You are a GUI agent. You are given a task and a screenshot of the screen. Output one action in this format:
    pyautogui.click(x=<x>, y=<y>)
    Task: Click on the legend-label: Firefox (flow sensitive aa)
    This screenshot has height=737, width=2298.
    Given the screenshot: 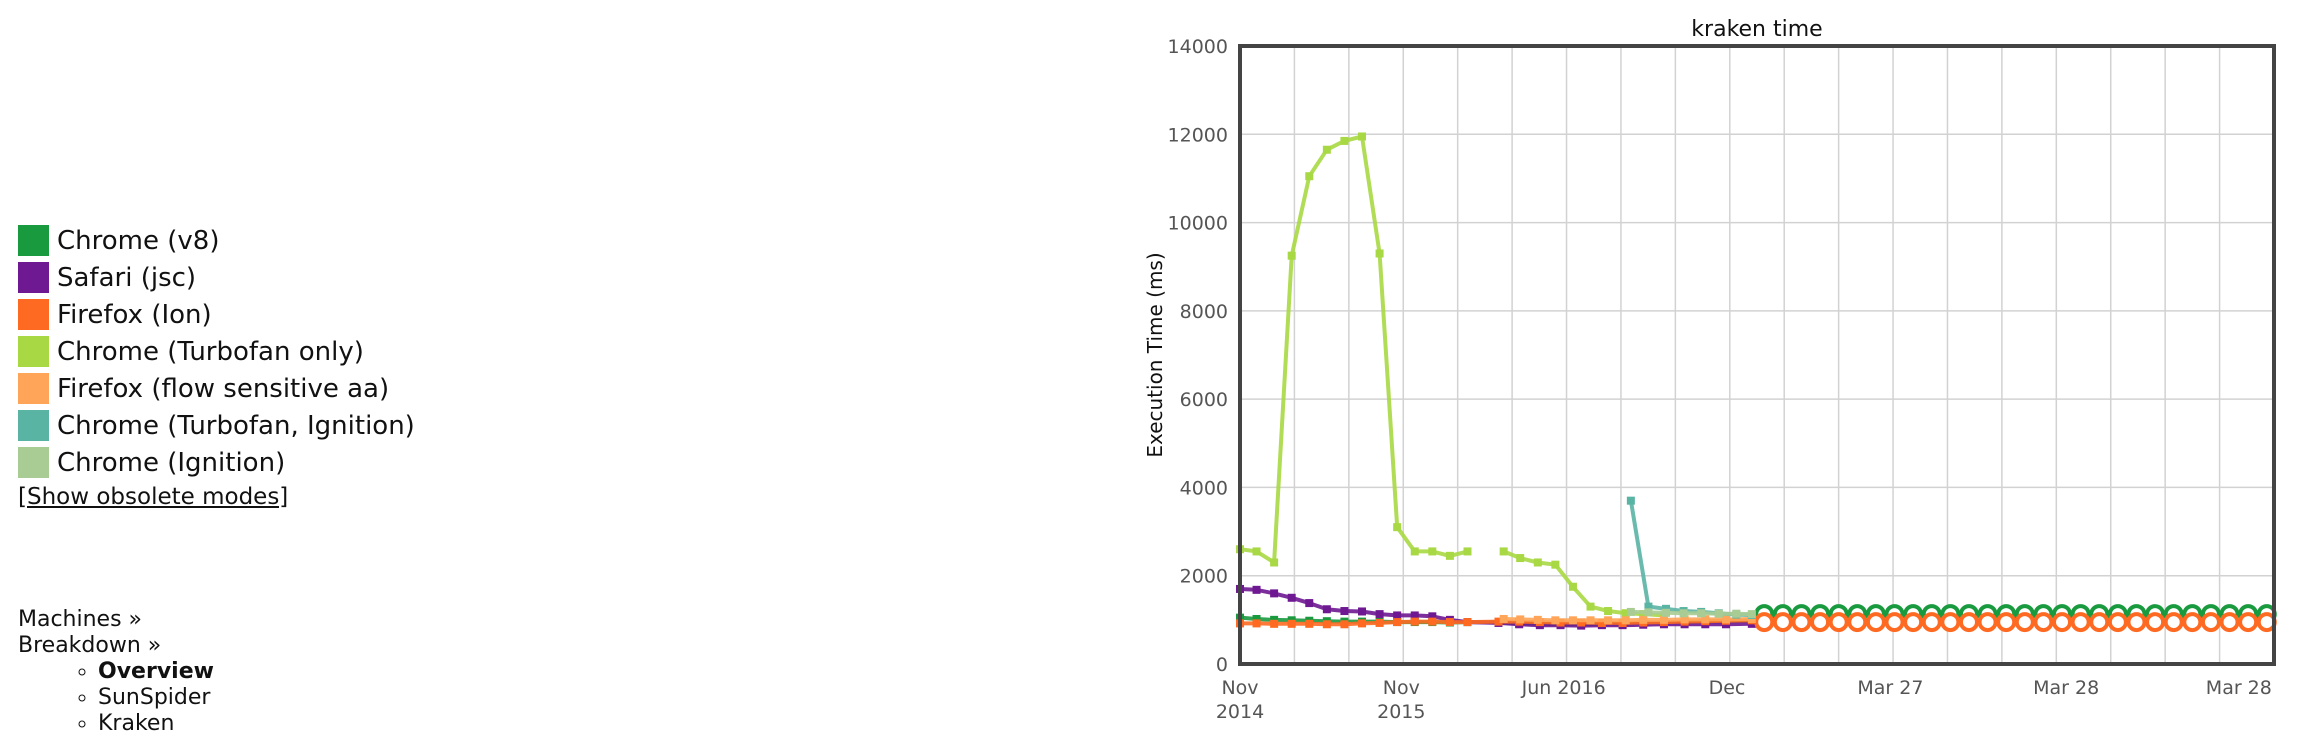 What is the action you would take?
    pyautogui.click(x=223, y=388)
    